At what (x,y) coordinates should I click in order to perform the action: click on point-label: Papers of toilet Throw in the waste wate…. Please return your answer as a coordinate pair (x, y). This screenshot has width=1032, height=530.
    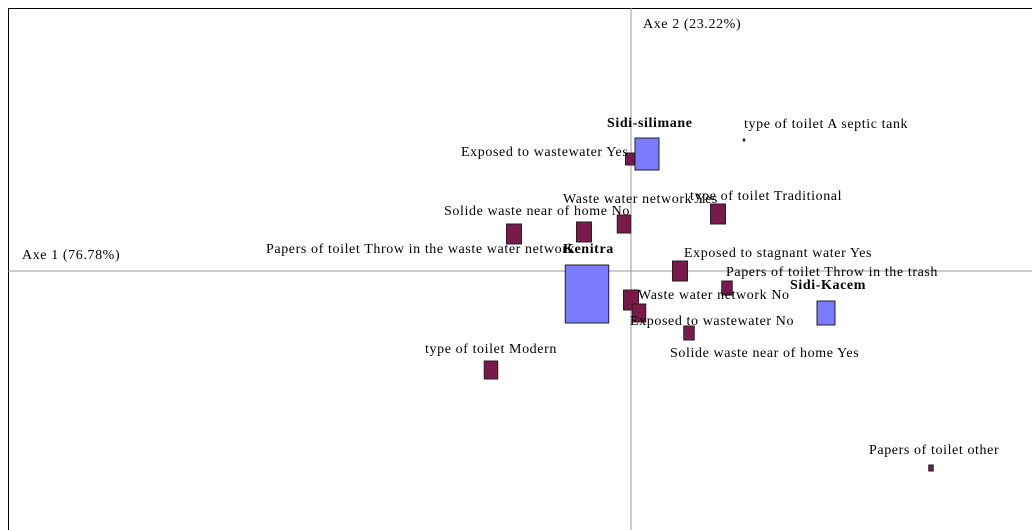
    Looking at the image, I should click on (420, 249).